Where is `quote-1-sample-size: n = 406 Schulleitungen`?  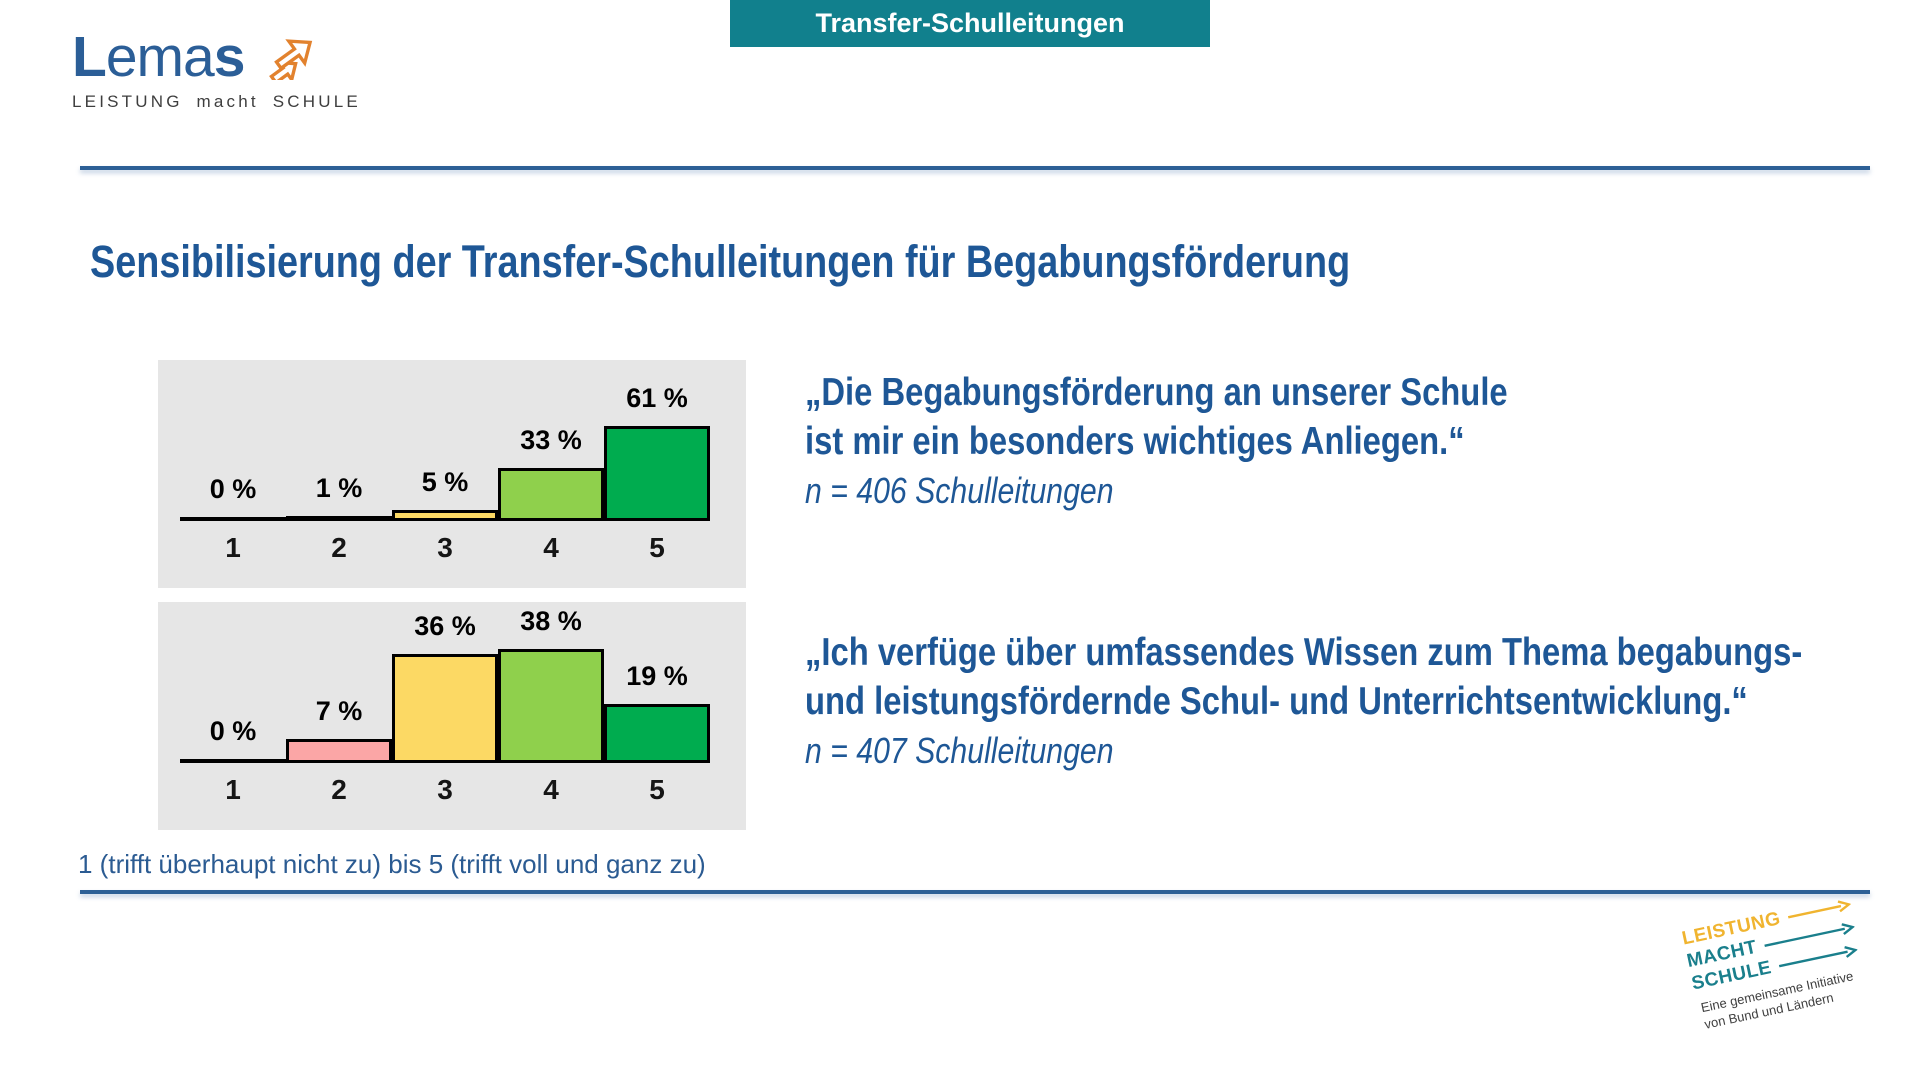
quote-1-sample-size: n = 406 Schulleitungen is located at coordinates (959, 490).